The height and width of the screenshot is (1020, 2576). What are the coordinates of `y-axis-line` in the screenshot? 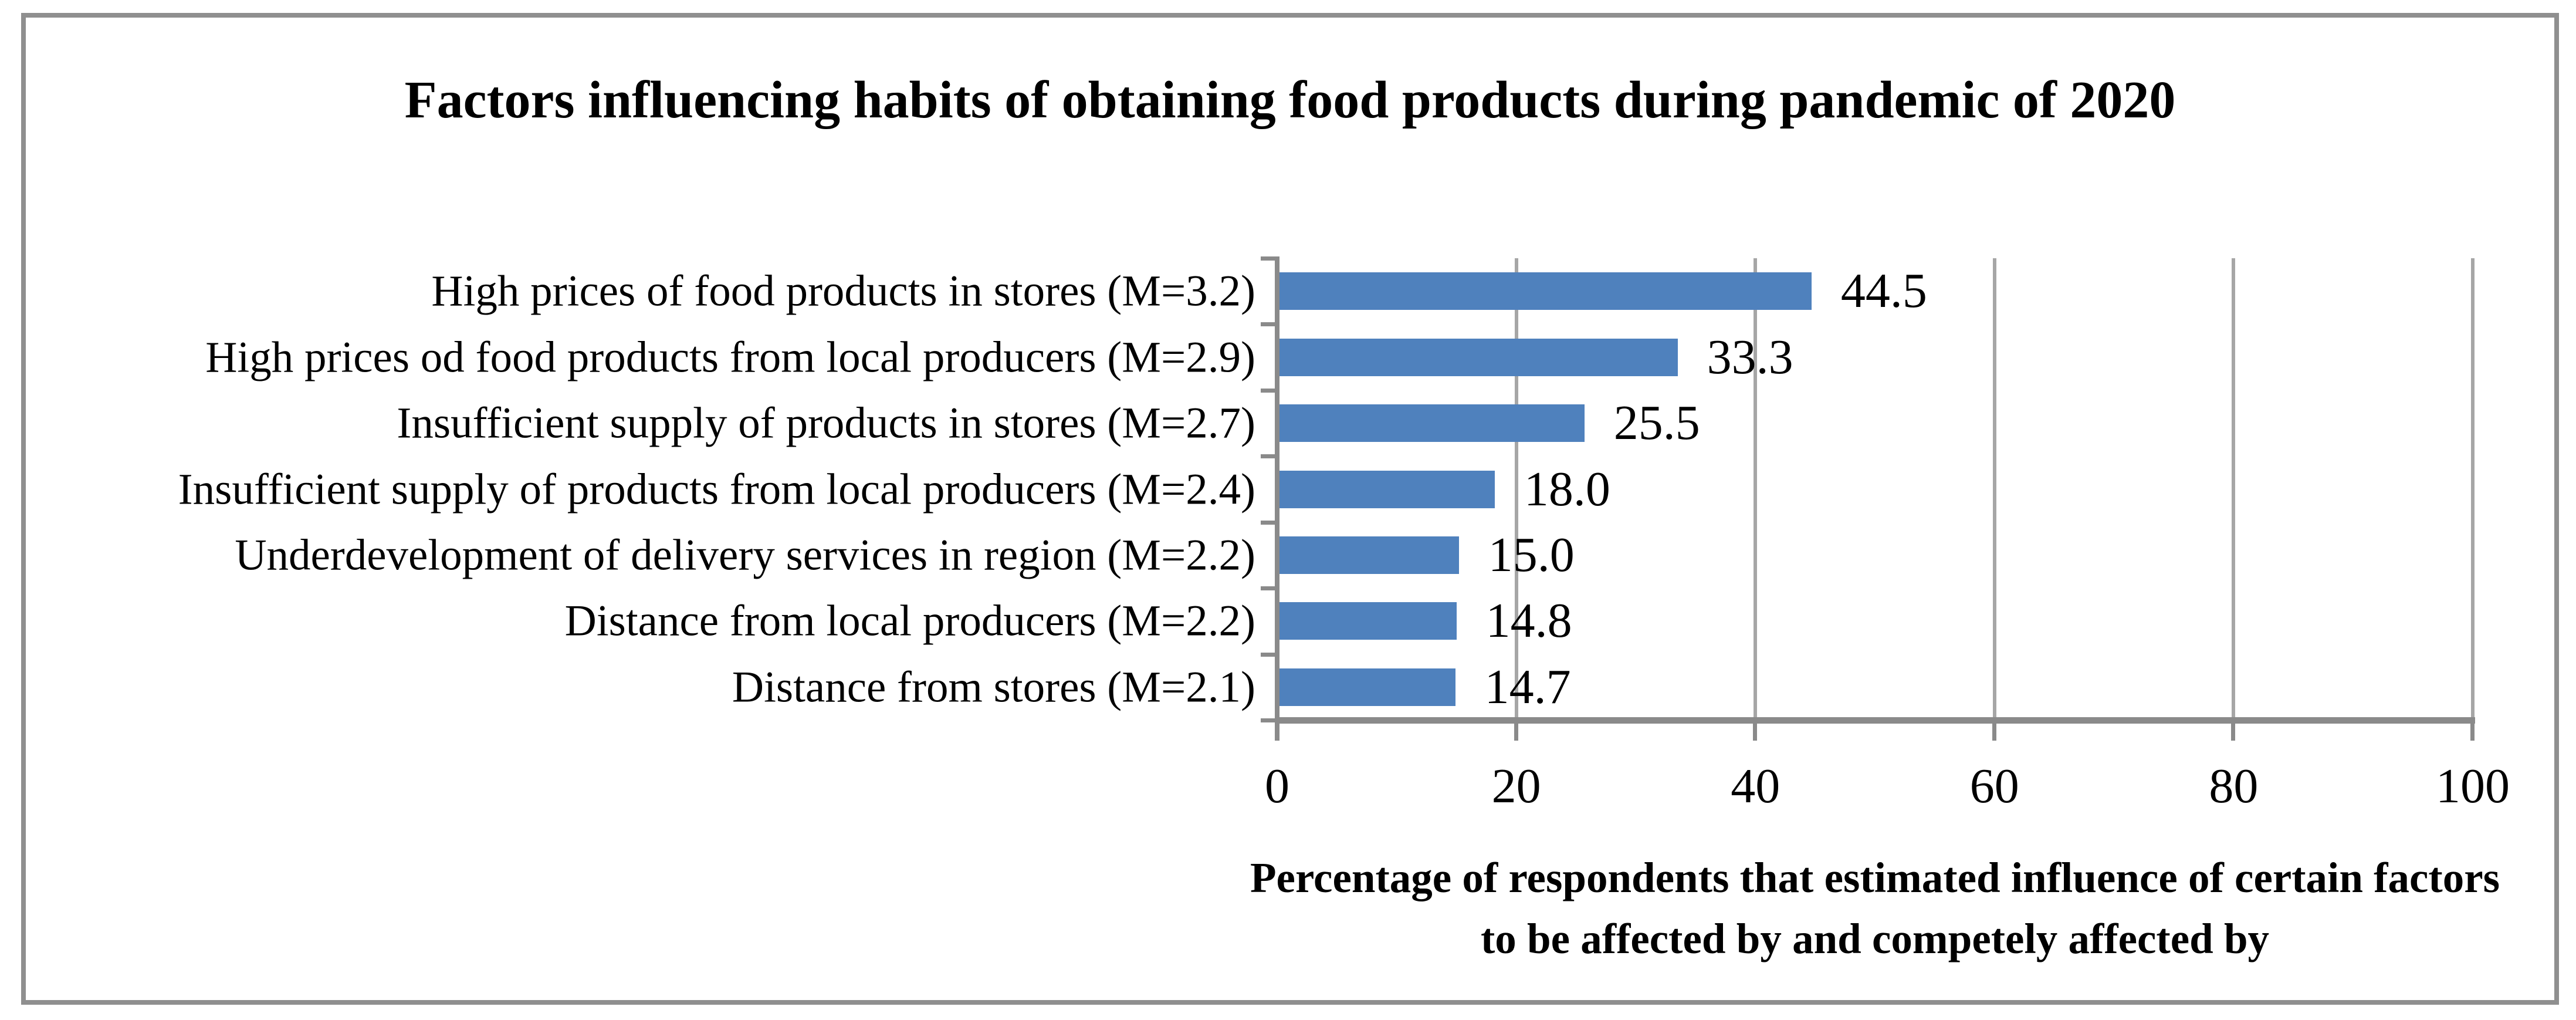 It's located at (1277, 498).